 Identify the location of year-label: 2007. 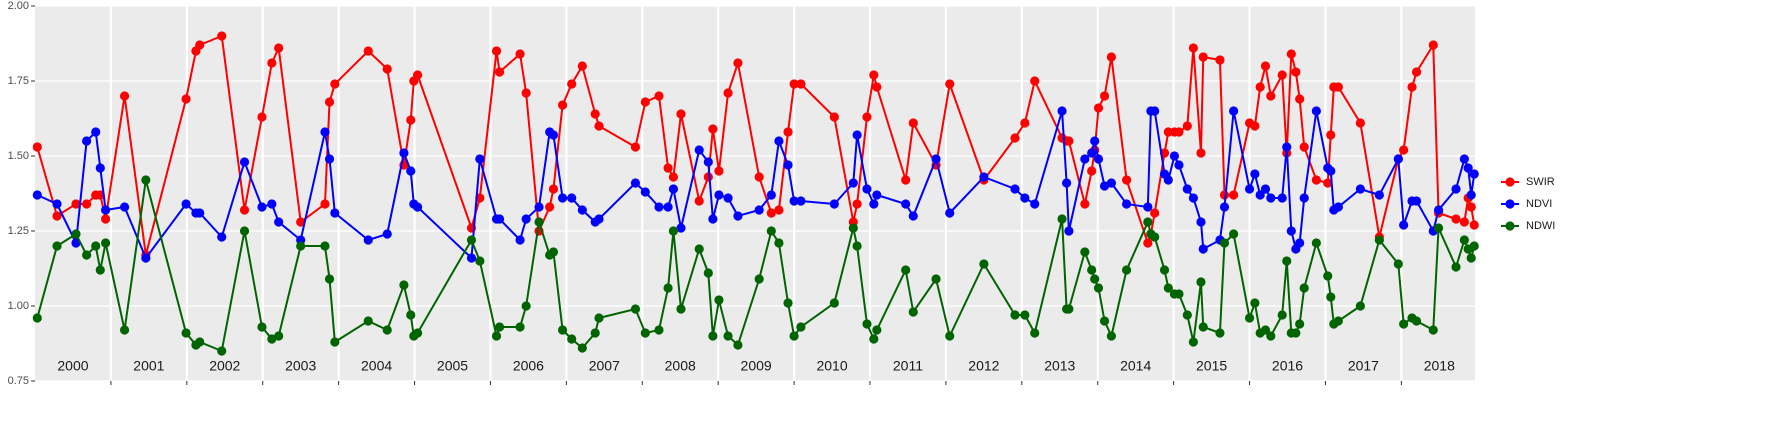
(604, 366).